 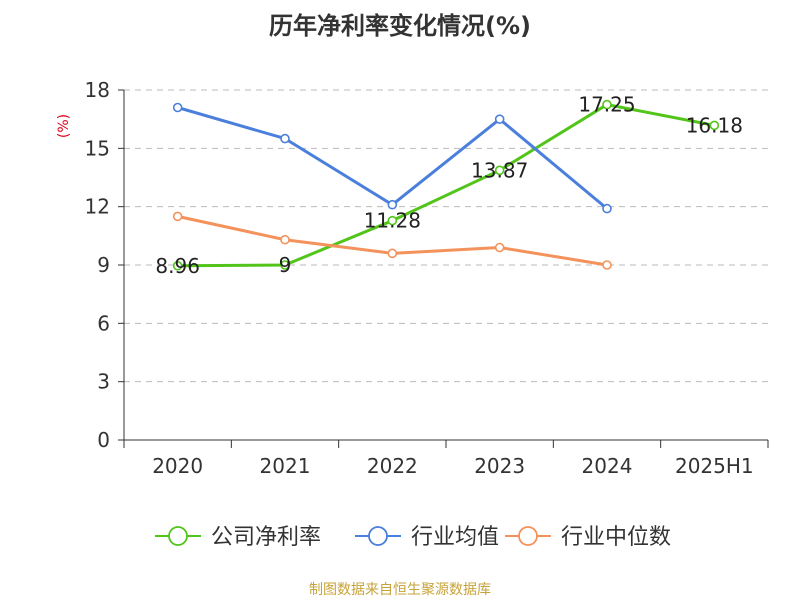 What do you see at coordinates (616, 537) in the screenshot?
I see `legend-label: 行业中位数` at bounding box center [616, 537].